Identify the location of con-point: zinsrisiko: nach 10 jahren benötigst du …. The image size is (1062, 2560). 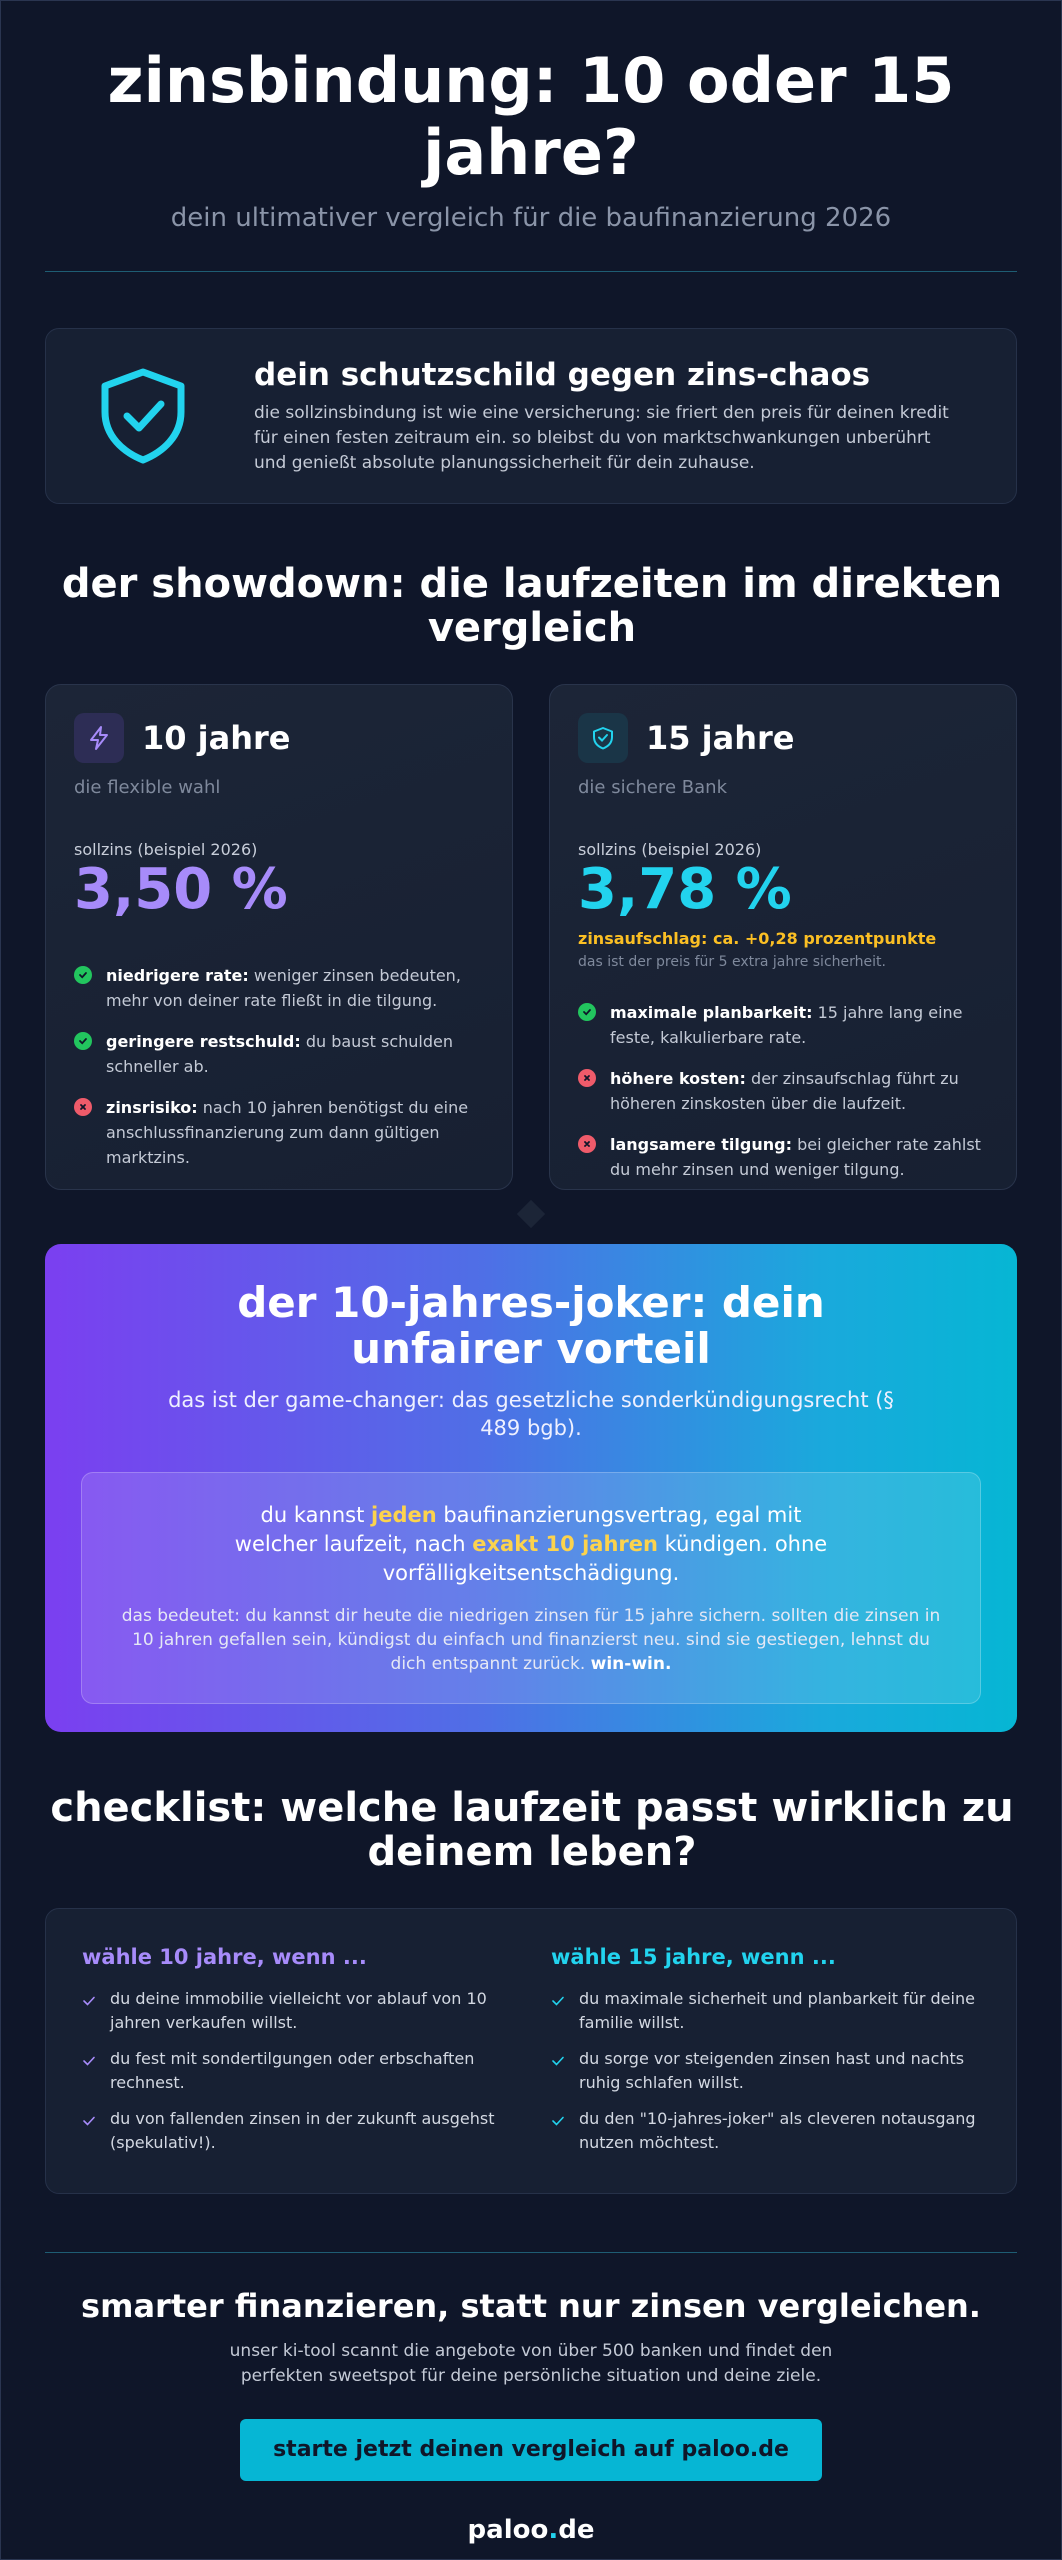
(279, 1132).